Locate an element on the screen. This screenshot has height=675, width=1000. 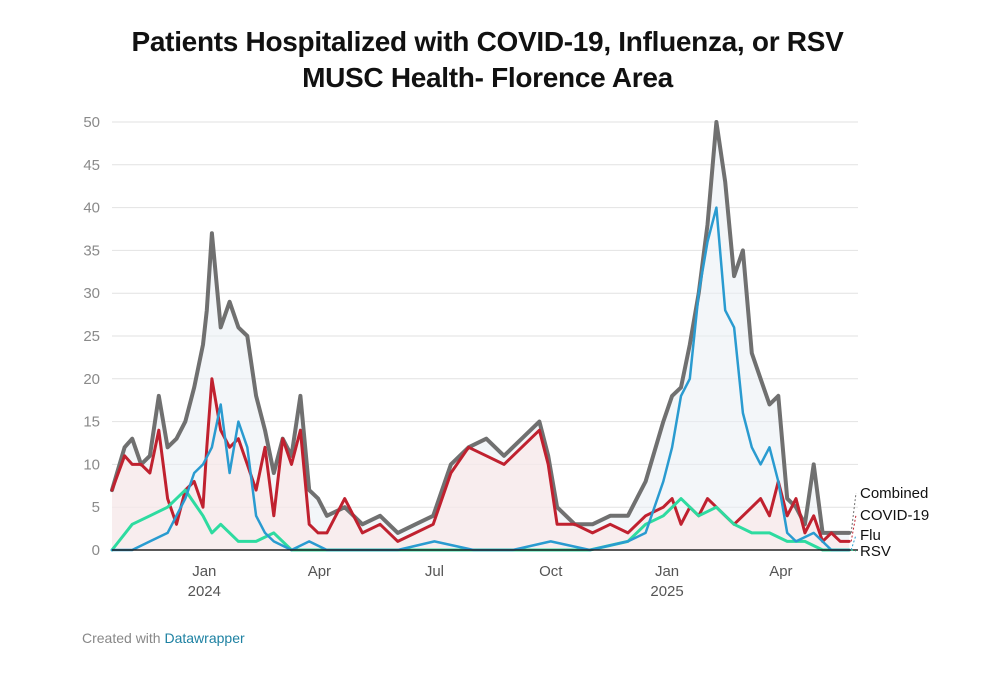
footer-prefix: Created with is located at coordinates (121, 638).